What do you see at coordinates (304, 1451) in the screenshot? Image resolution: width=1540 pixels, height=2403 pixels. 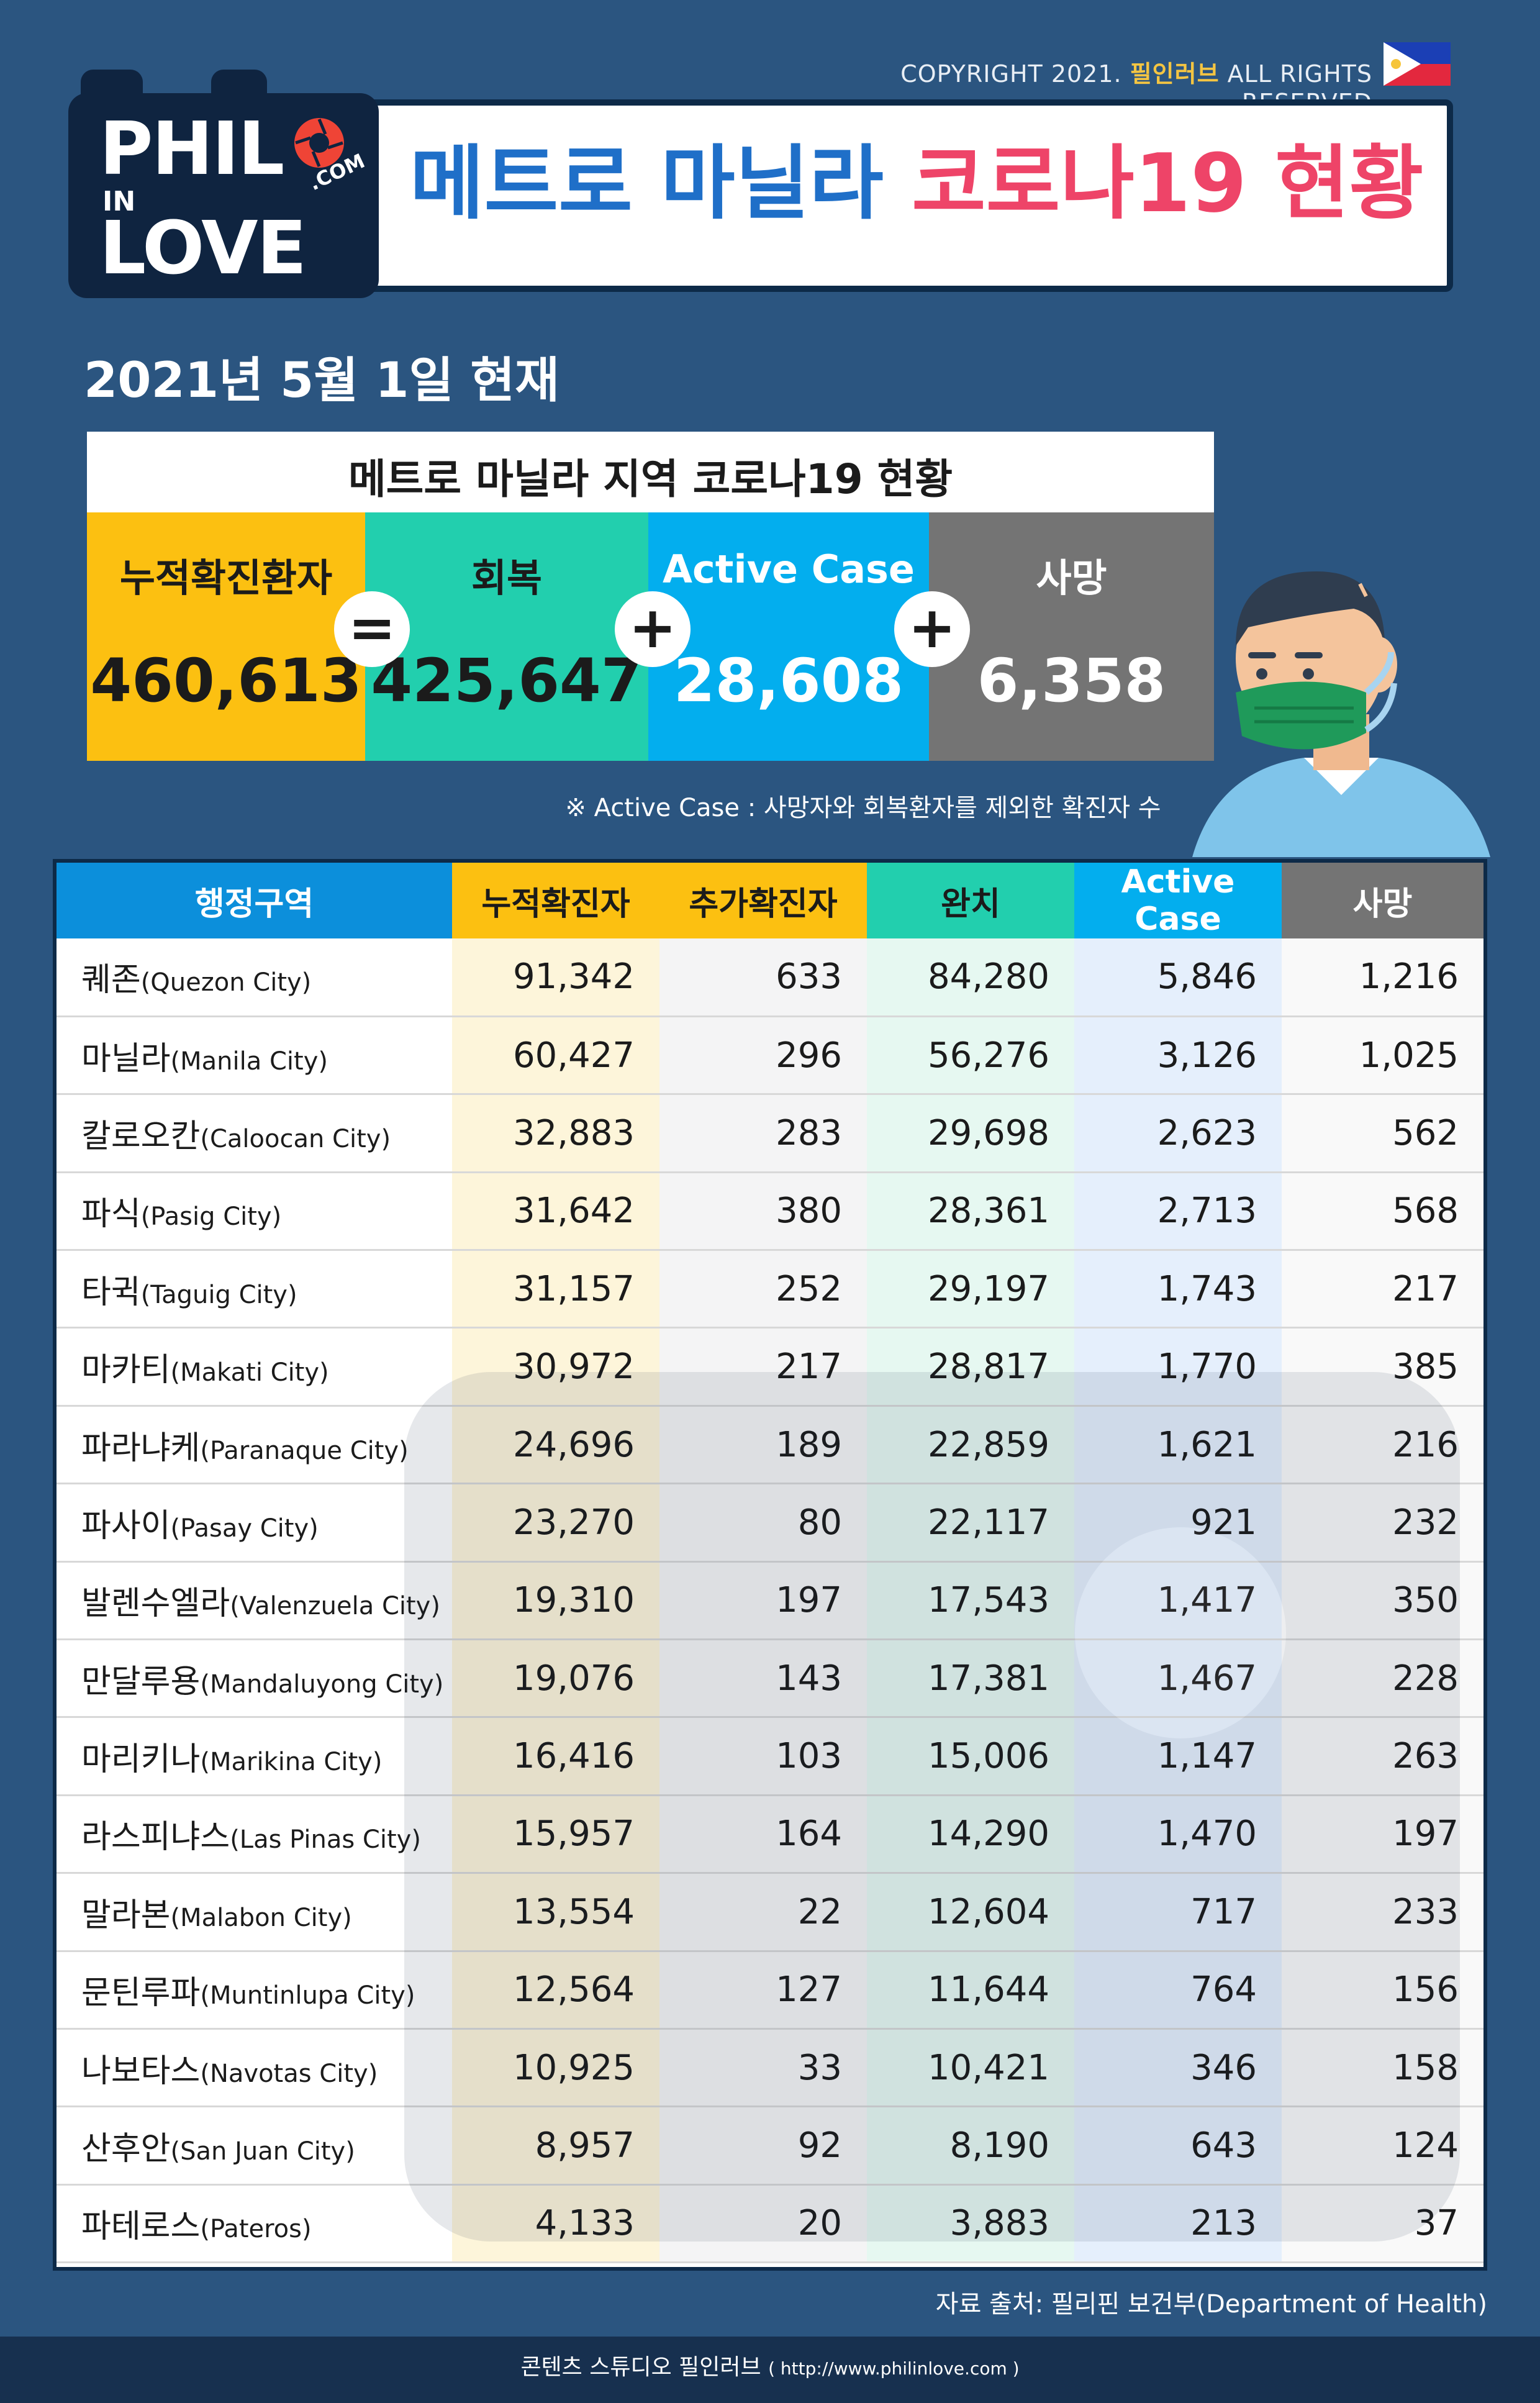 I see `district-name-en: (Paranaque City)` at bounding box center [304, 1451].